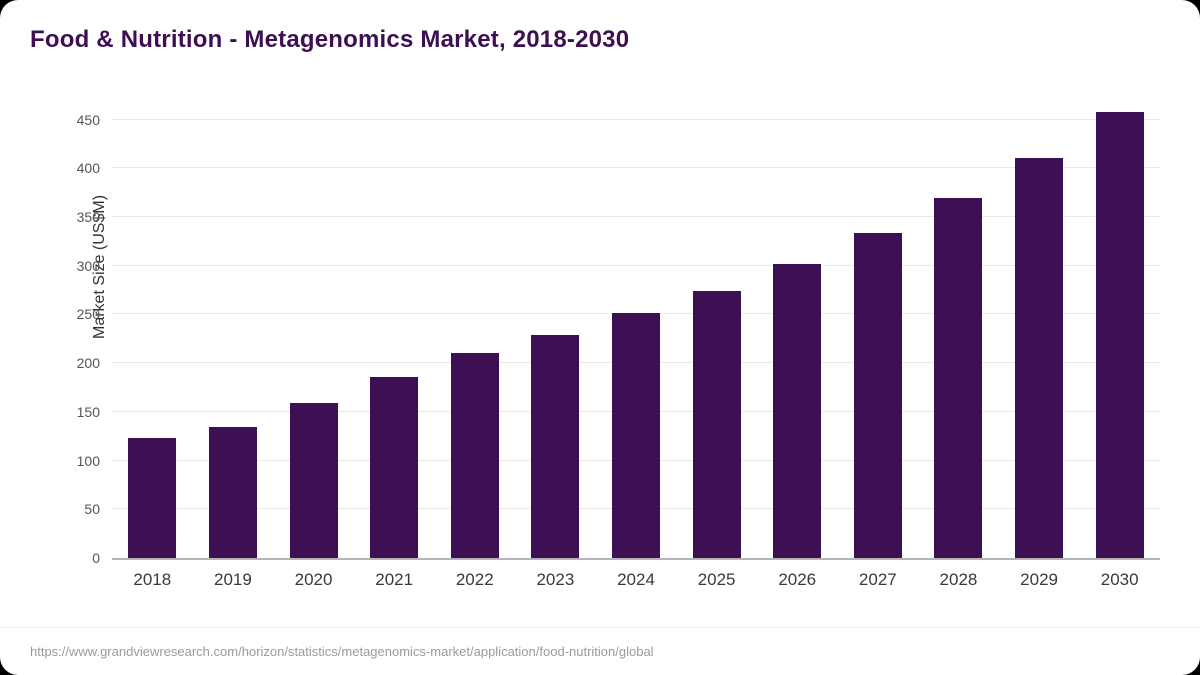  What do you see at coordinates (958, 579) in the screenshot?
I see `x-tick-label: 2028` at bounding box center [958, 579].